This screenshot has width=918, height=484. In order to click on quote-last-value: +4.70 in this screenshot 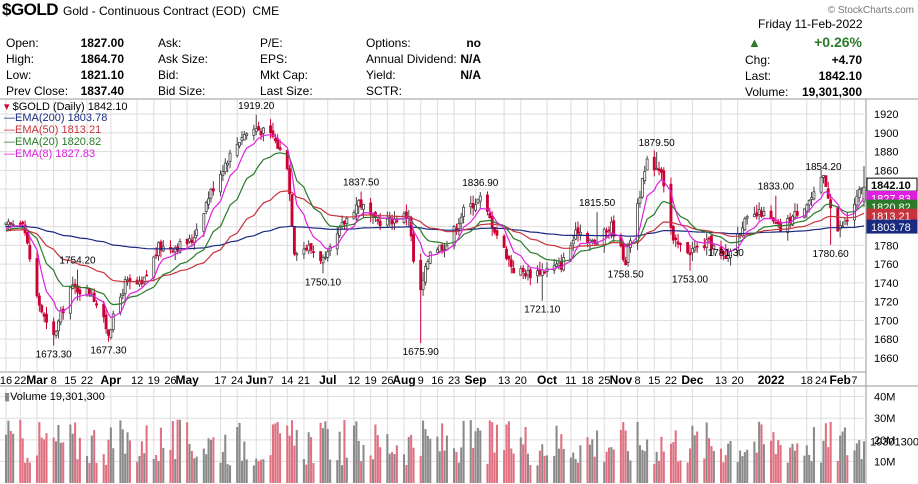, I will do `click(846, 60)`.